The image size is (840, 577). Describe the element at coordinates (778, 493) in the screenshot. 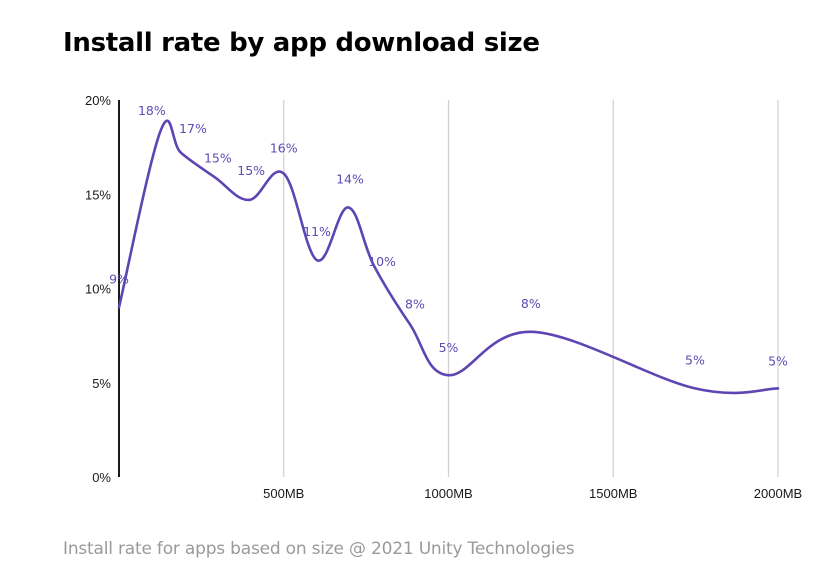

I see `x-tick-label: 2000MB` at that location.